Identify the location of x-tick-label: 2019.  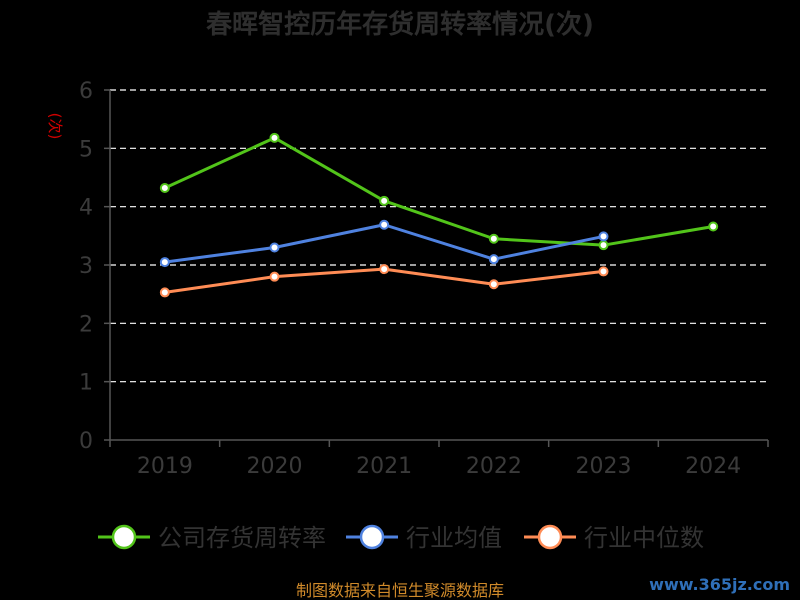
(165, 466).